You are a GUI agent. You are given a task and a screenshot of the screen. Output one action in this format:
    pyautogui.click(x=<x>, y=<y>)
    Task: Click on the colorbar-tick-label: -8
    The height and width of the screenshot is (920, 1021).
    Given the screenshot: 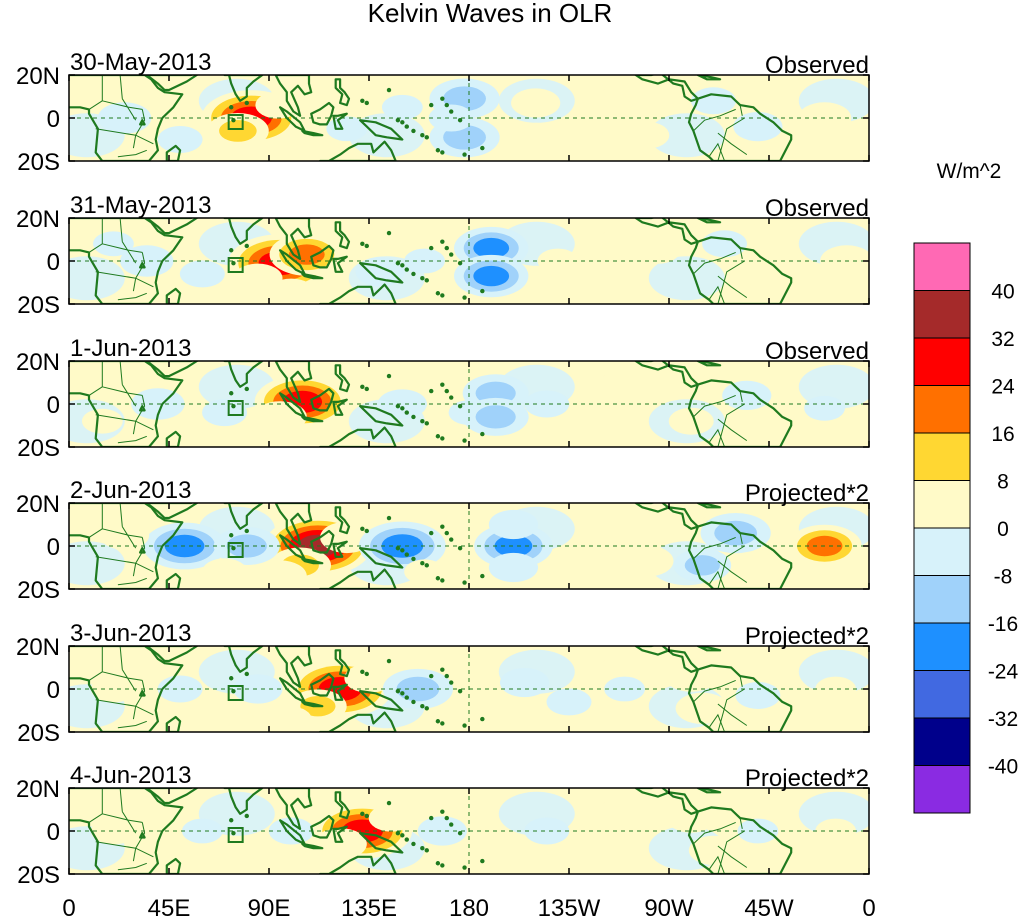 What is the action you would take?
    pyautogui.click(x=1003, y=577)
    